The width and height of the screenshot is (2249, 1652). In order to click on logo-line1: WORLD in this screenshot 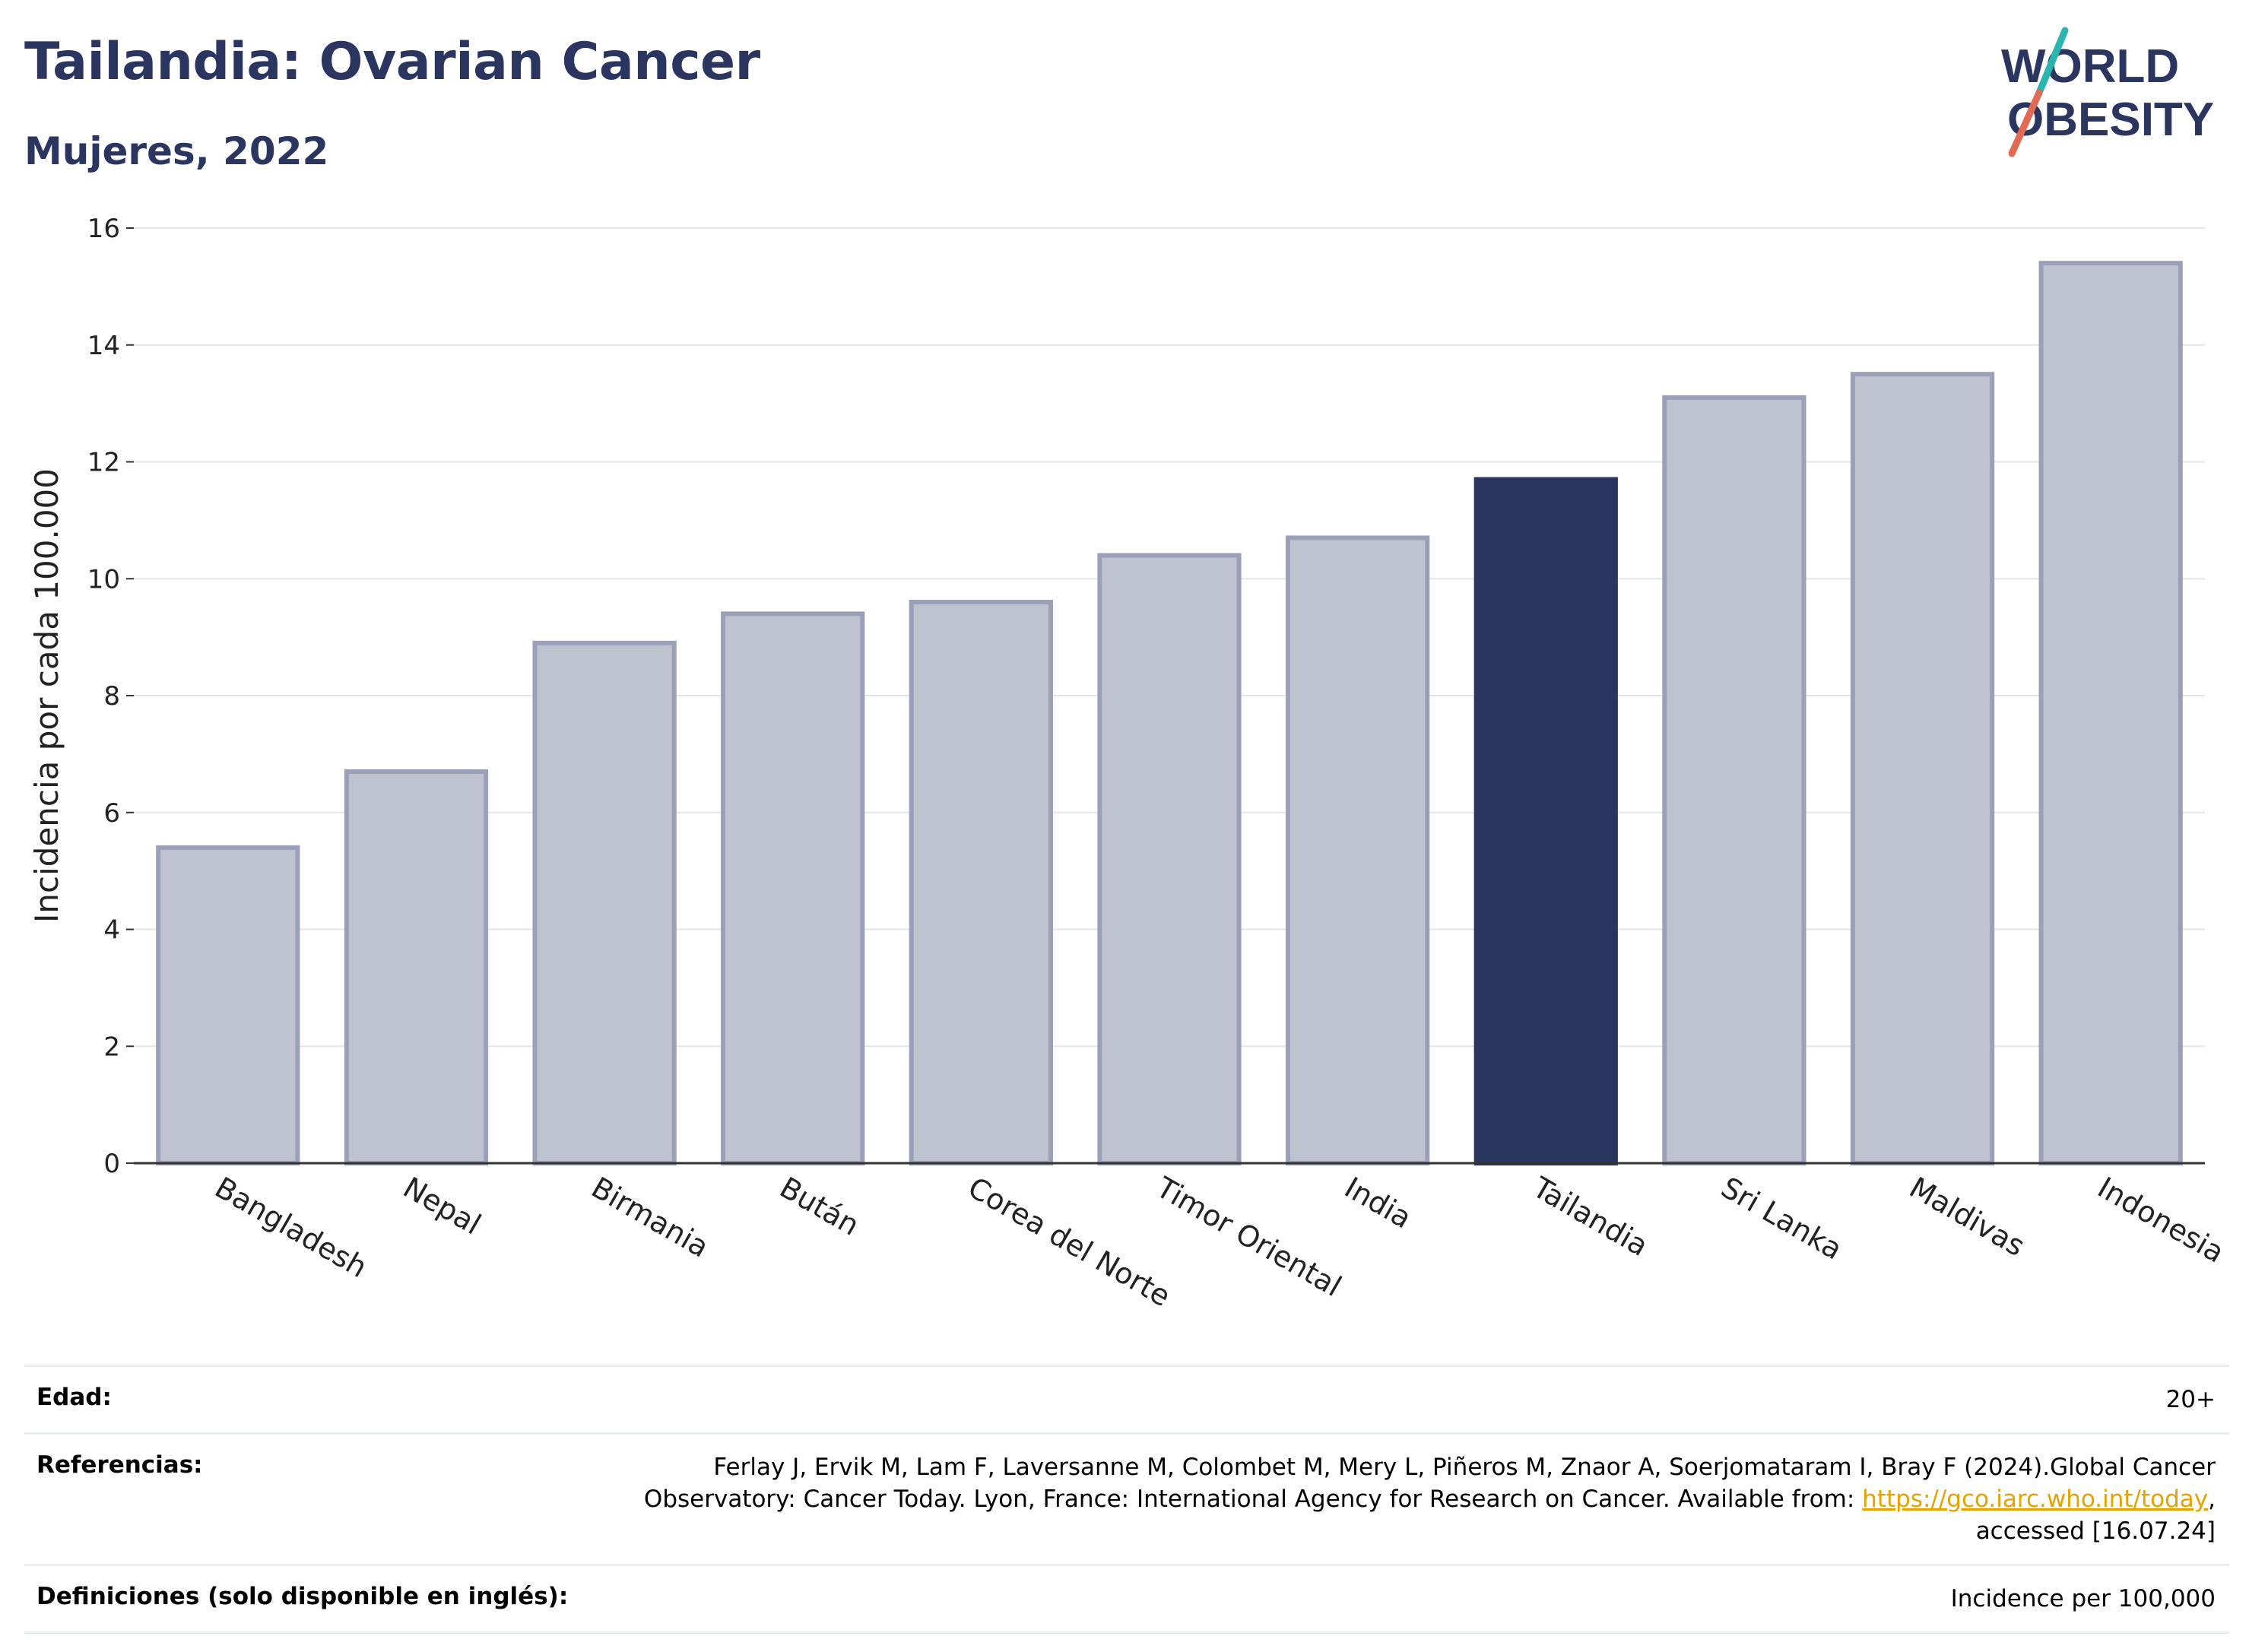, I will do `click(2090, 66)`.